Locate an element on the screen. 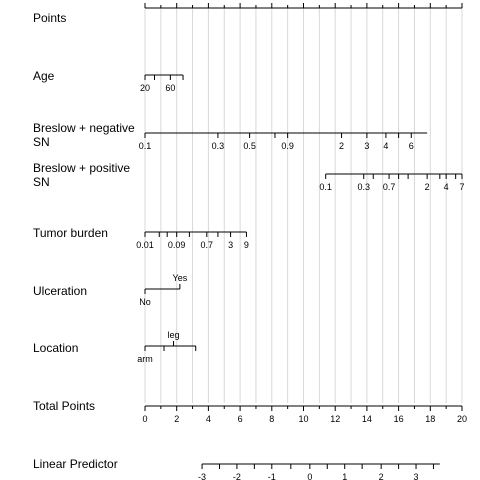  row-label-breslow-neg: Breslow + negative SN is located at coordinates (84, 135).